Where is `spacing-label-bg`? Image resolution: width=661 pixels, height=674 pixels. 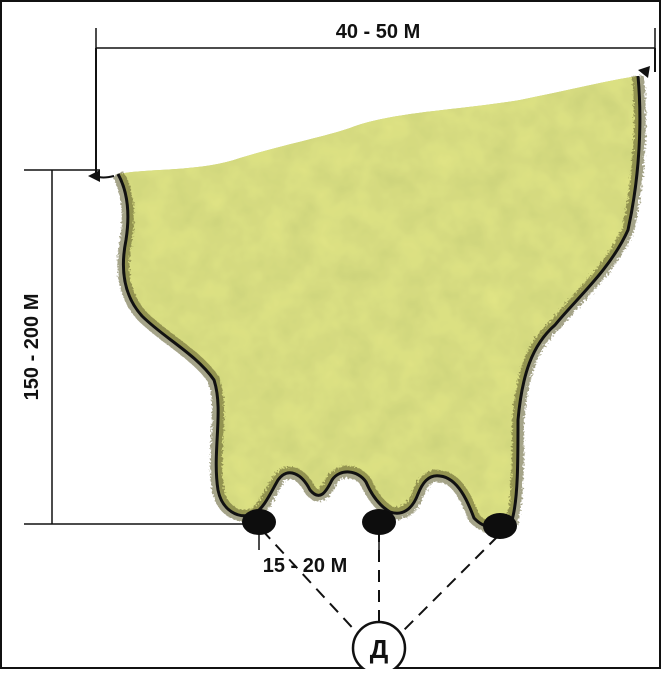 spacing-label-bg is located at coordinates (307, 565).